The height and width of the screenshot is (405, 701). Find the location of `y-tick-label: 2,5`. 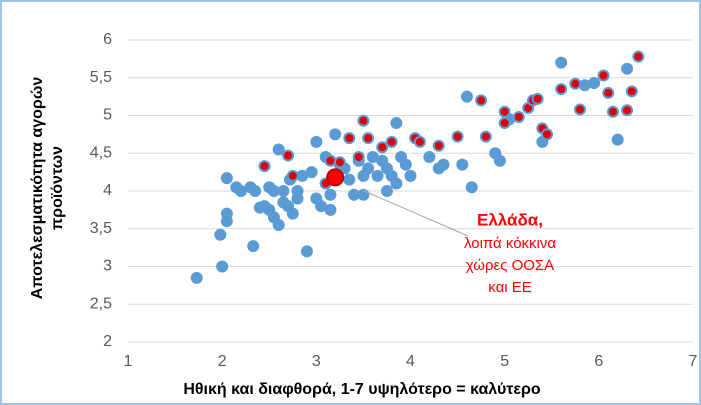

y-tick-label: 2,5 is located at coordinates (101, 303).